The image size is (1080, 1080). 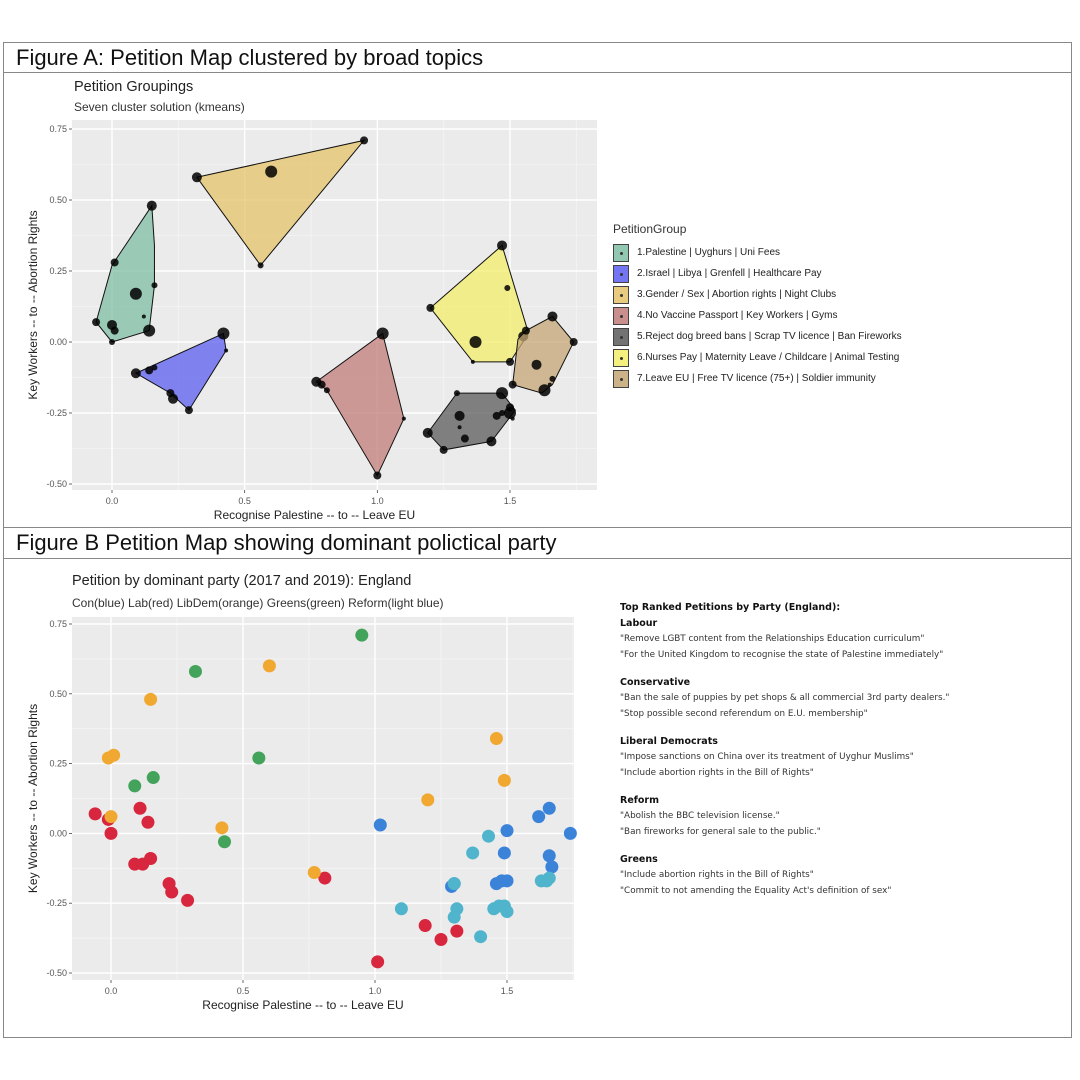 I want to click on chart-a-subtitle: Seven cluster solution (kmeans), so click(x=159, y=107).